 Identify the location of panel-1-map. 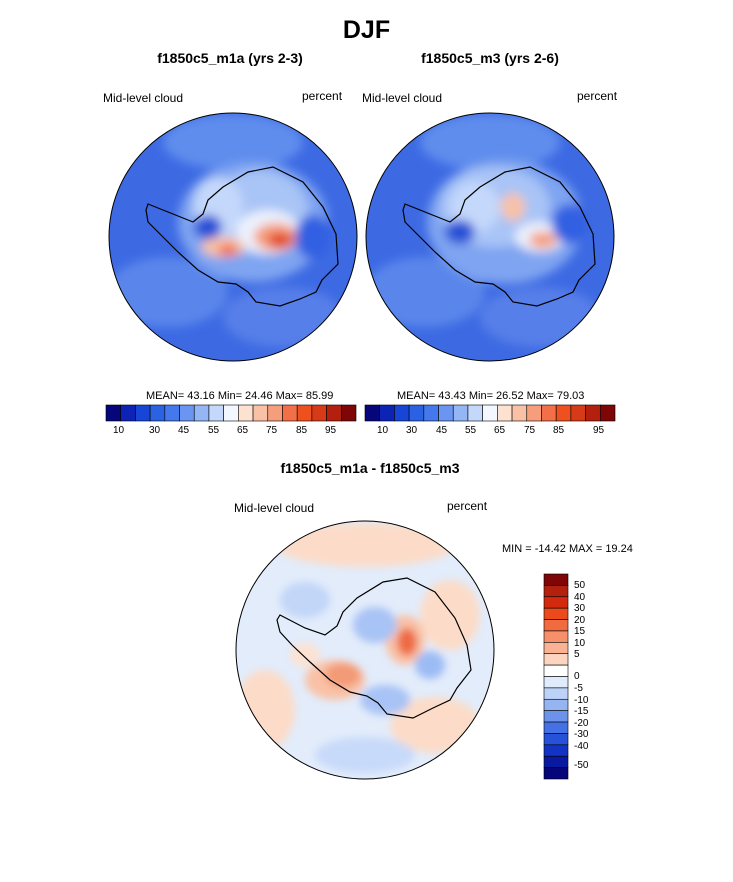
(233, 237).